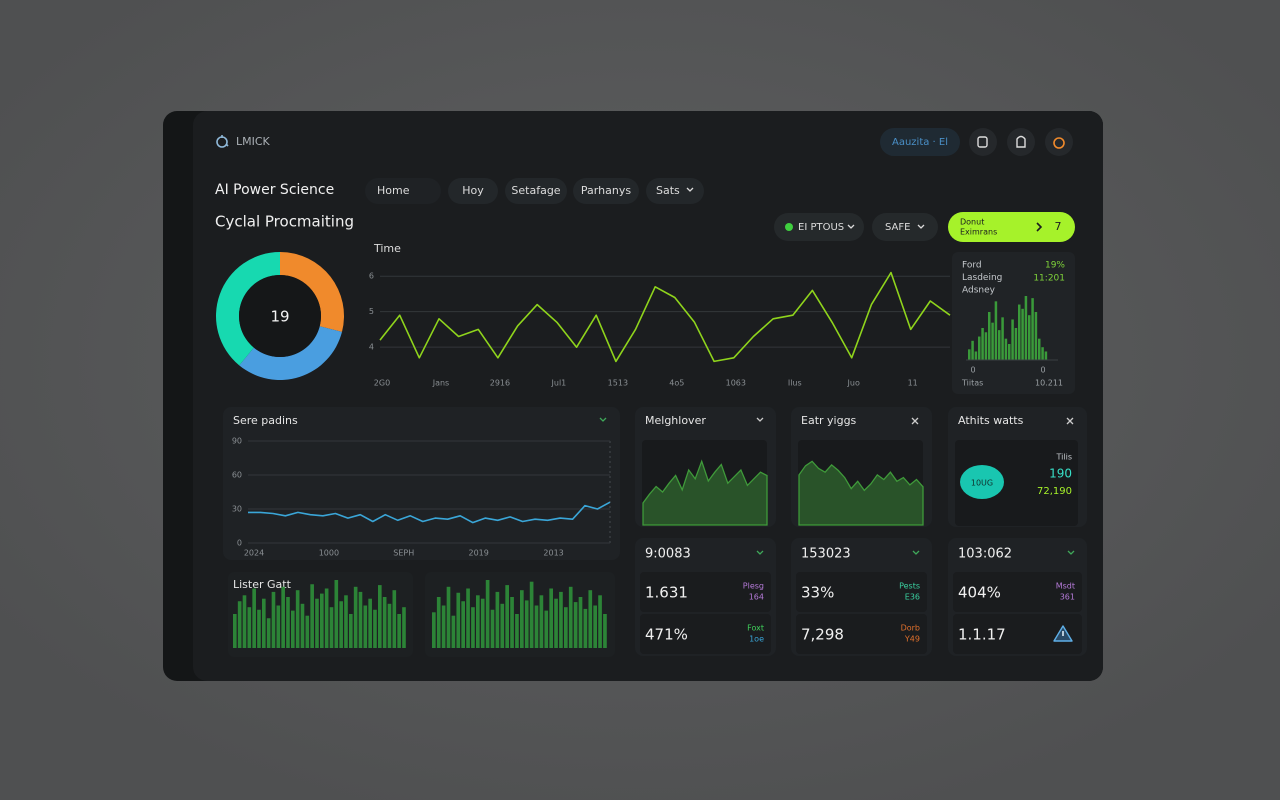  What do you see at coordinates (822, 635) in the screenshot?
I see `stat-value: 7,298` at bounding box center [822, 635].